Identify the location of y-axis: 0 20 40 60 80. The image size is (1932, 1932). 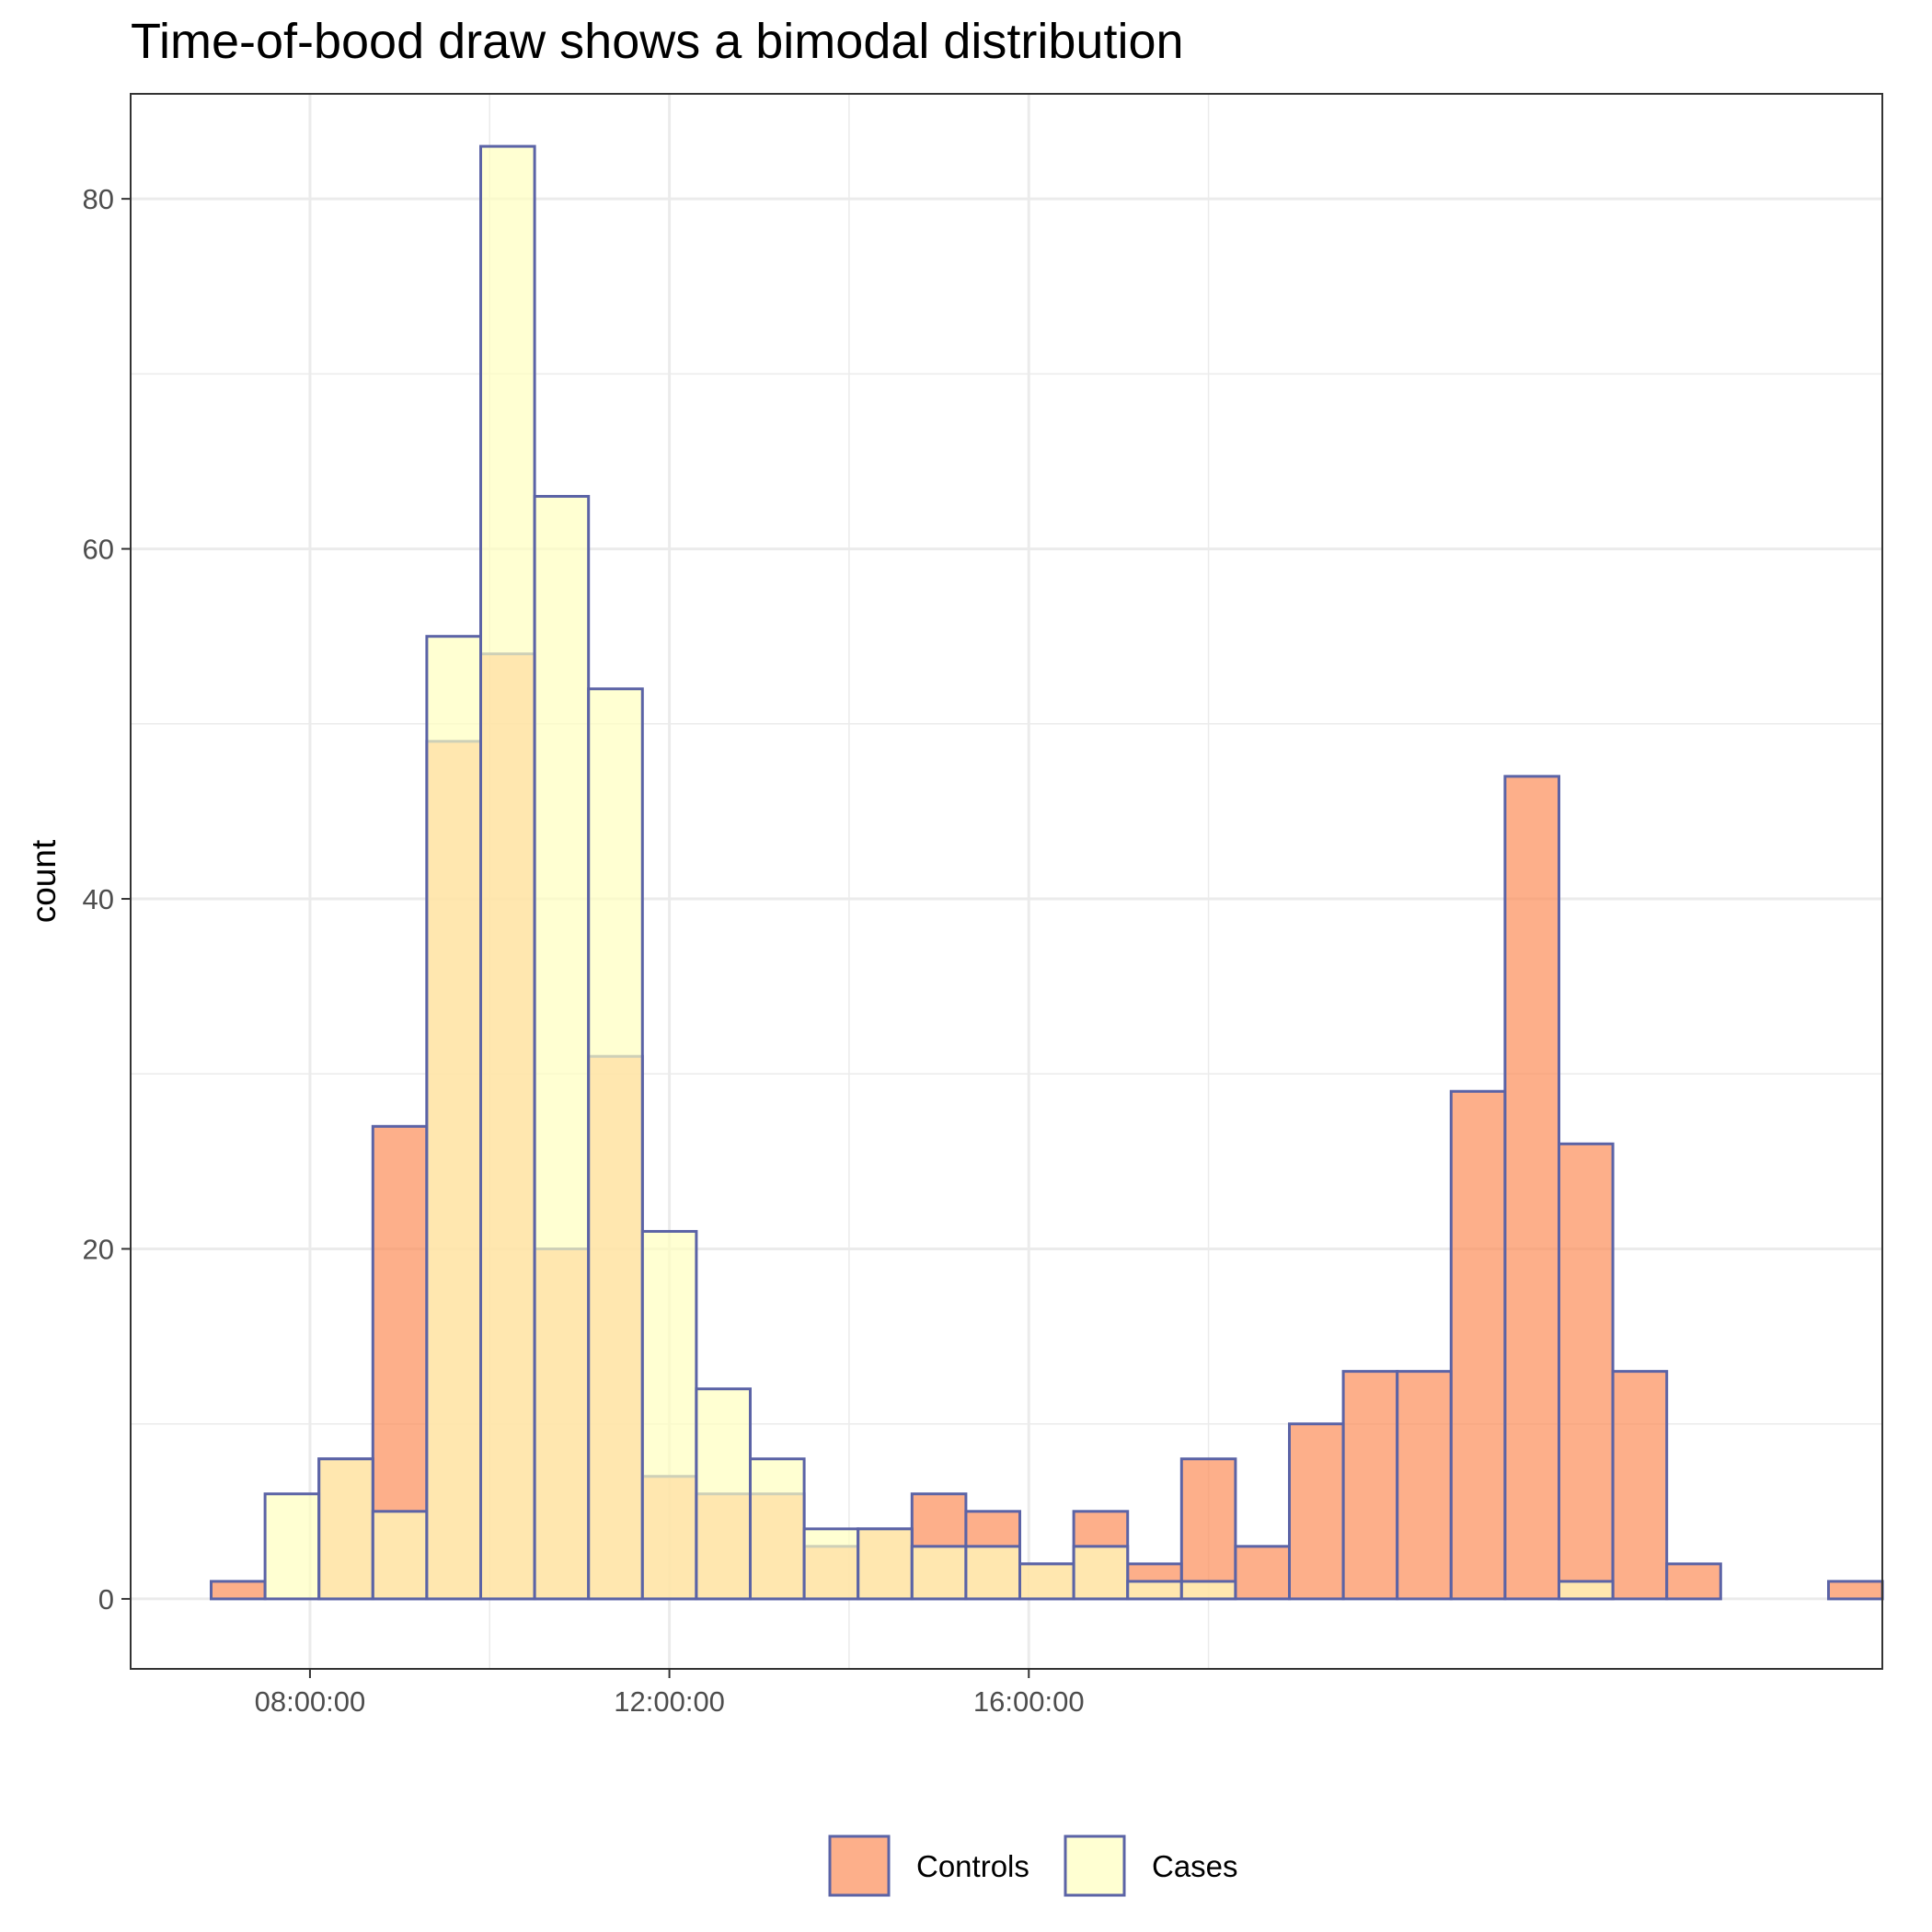
(107, 899).